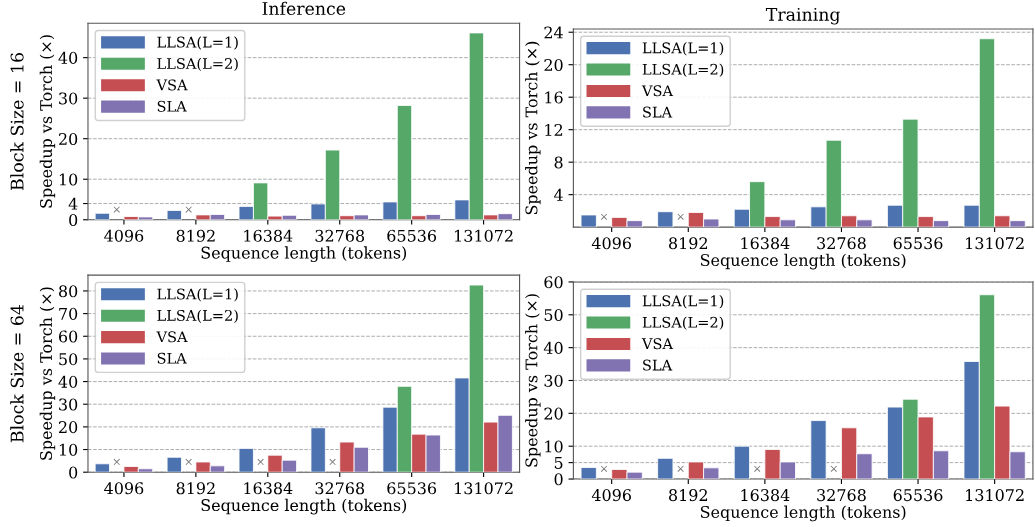 This screenshot has height=527, width=1035. What do you see at coordinates (554, 97) in the screenshot?
I see `y-tick-label: 16` at bounding box center [554, 97].